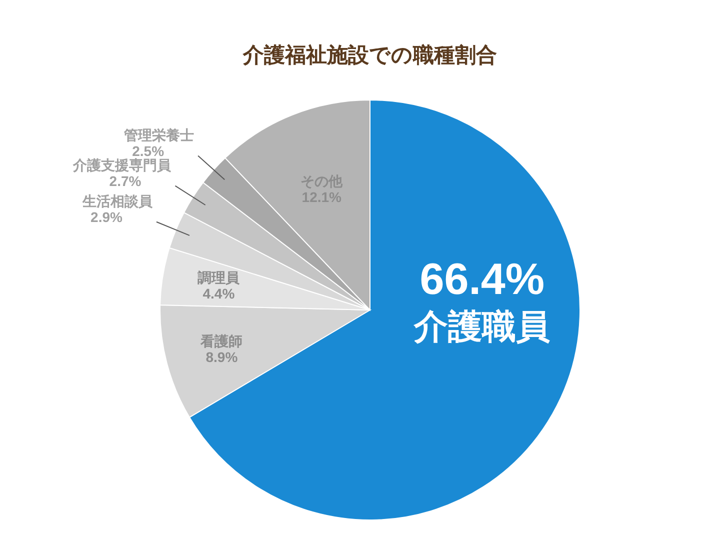 The width and height of the screenshot is (726, 545). Describe the element at coordinates (107, 216) in the screenshot. I see `data-label: 2.9%` at that location.